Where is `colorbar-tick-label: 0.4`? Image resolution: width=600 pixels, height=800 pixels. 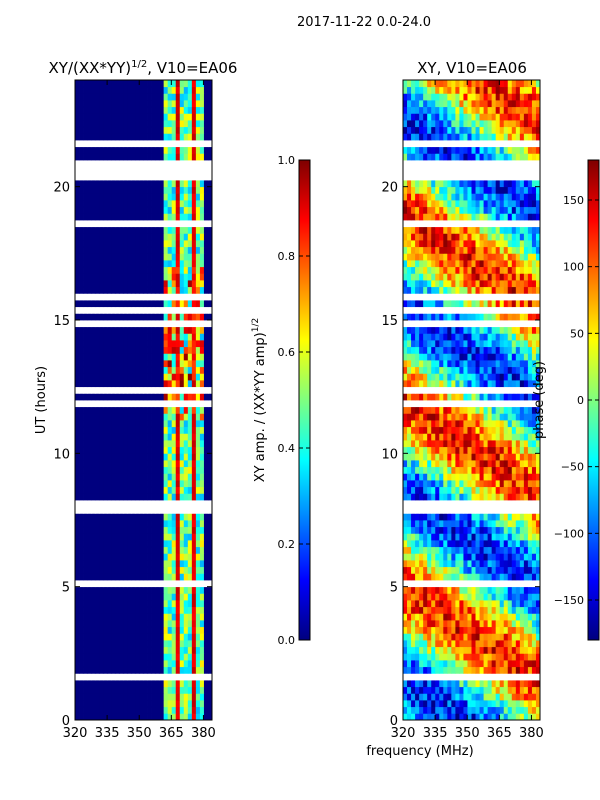
colorbar-tick-label: 0.4 is located at coordinates (287, 448).